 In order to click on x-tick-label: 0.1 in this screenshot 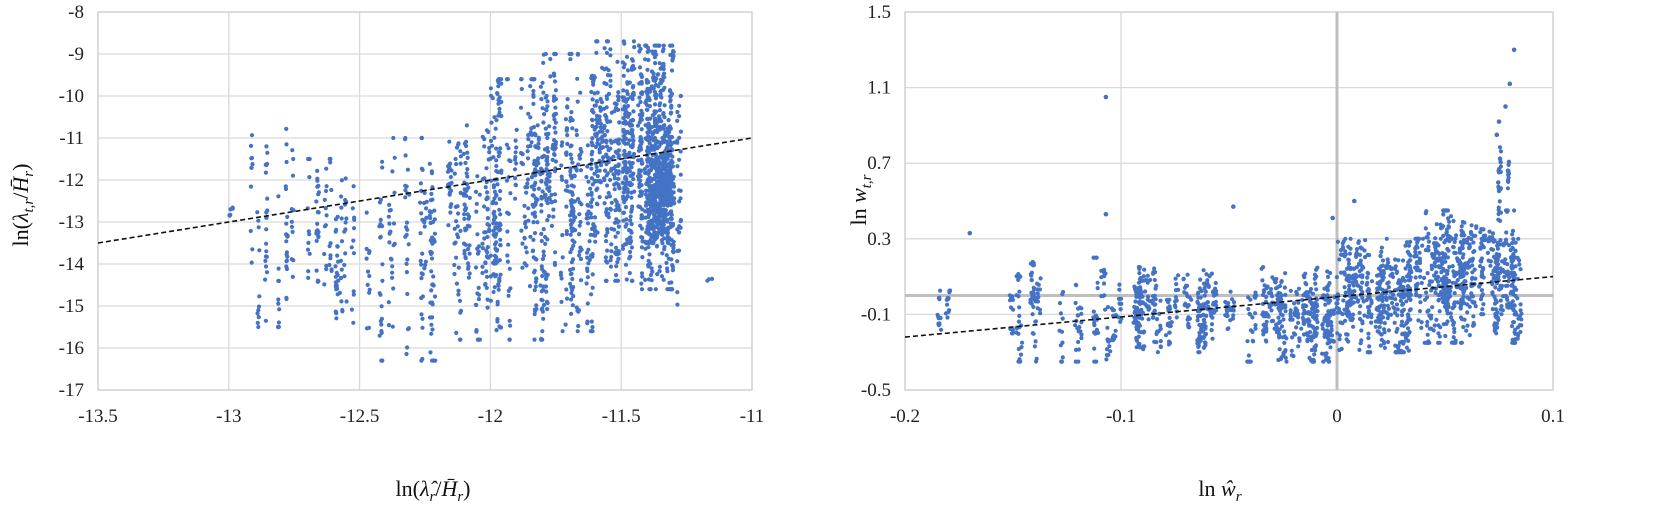, I will do `click(1553, 416)`.